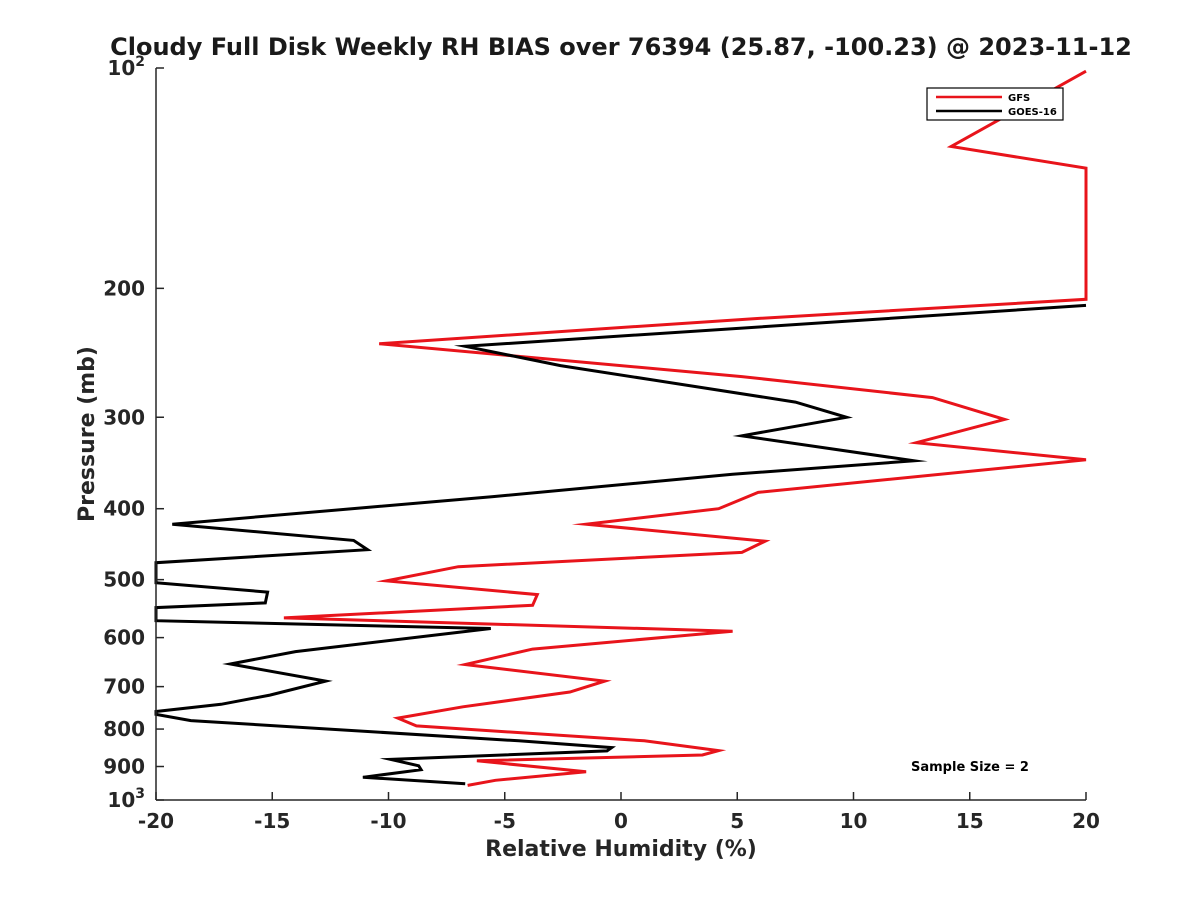 The width and height of the screenshot is (1200, 900). I want to click on y-tick-label: 10³, so click(126, 799).